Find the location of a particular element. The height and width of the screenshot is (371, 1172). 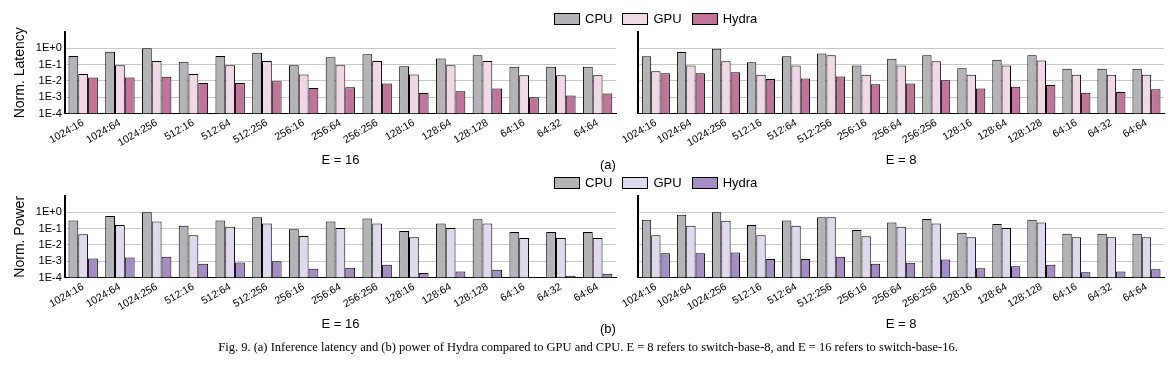

y-axis-title: Norm. Power is located at coordinates (19, 236).